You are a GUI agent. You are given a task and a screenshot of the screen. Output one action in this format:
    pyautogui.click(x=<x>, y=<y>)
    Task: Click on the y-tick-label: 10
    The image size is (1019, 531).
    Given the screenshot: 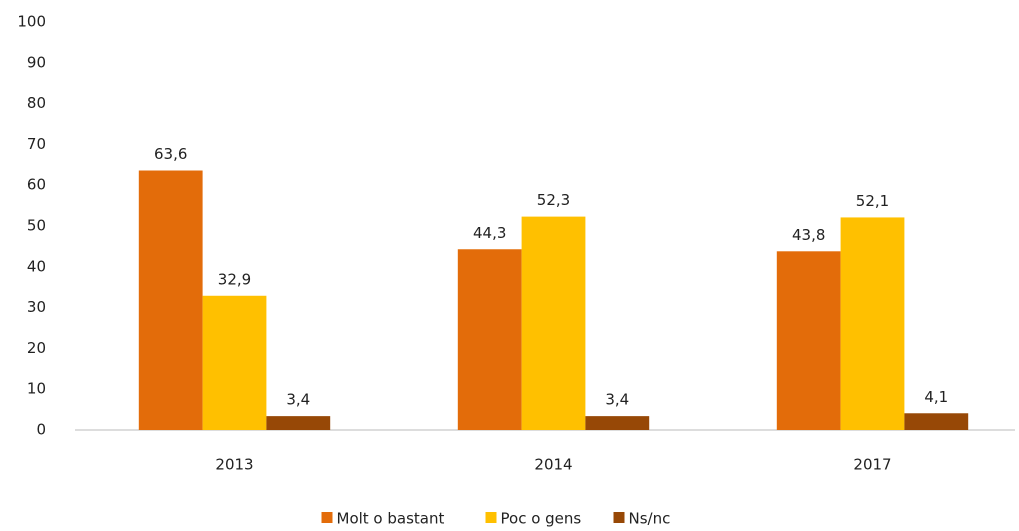 What is the action you would take?
    pyautogui.click(x=36, y=389)
    